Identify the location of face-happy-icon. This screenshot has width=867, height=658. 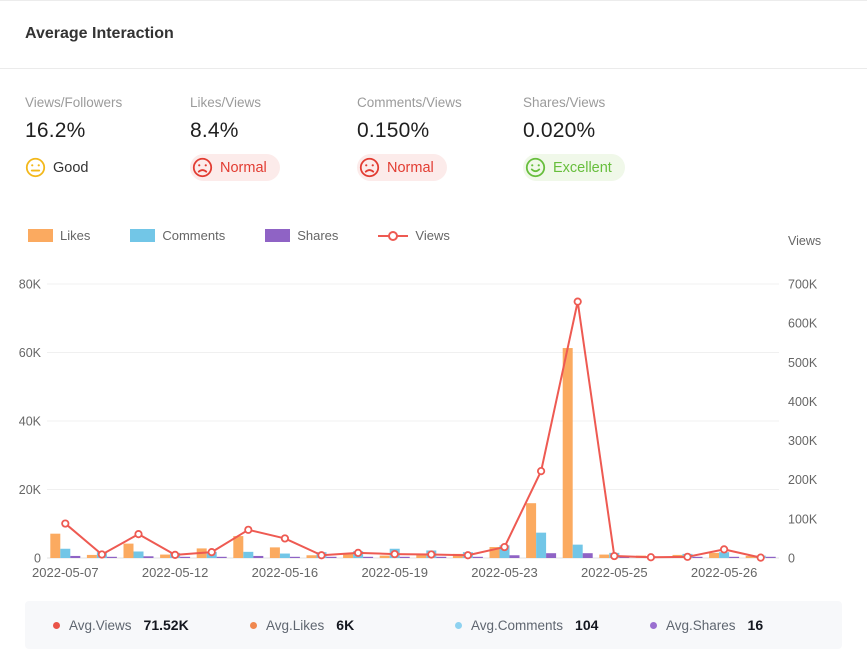
(535, 167).